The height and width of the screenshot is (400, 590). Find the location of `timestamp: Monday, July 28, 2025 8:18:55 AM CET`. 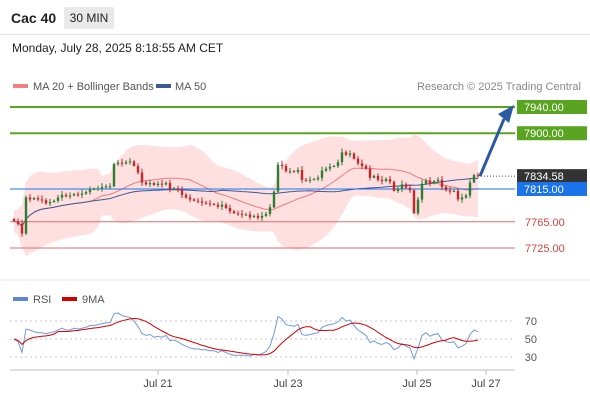

timestamp: Monday, July 28, 2025 8:18:55 AM CET is located at coordinates (118, 48).